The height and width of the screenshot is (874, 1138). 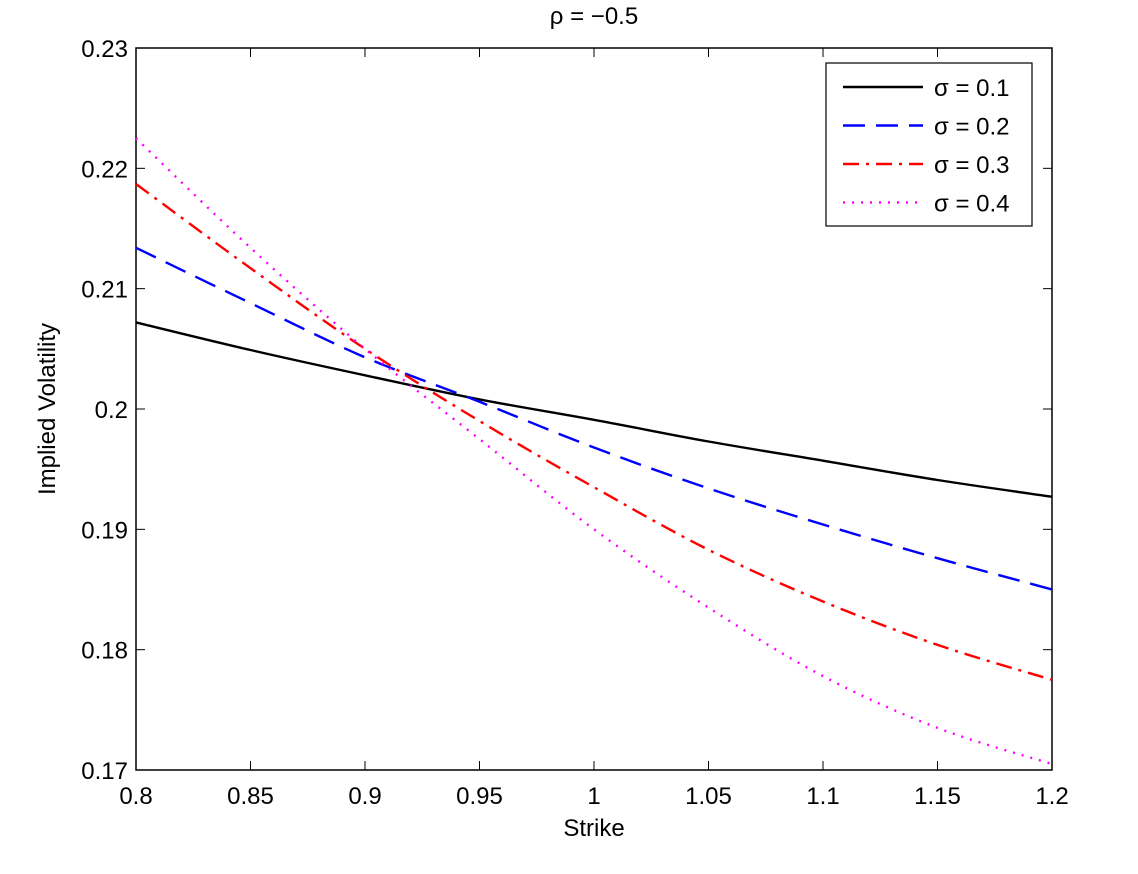 What do you see at coordinates (364, 796) in the screenshot?
I see `x-tick-label: 0.9` at bounding box center [364, 796].